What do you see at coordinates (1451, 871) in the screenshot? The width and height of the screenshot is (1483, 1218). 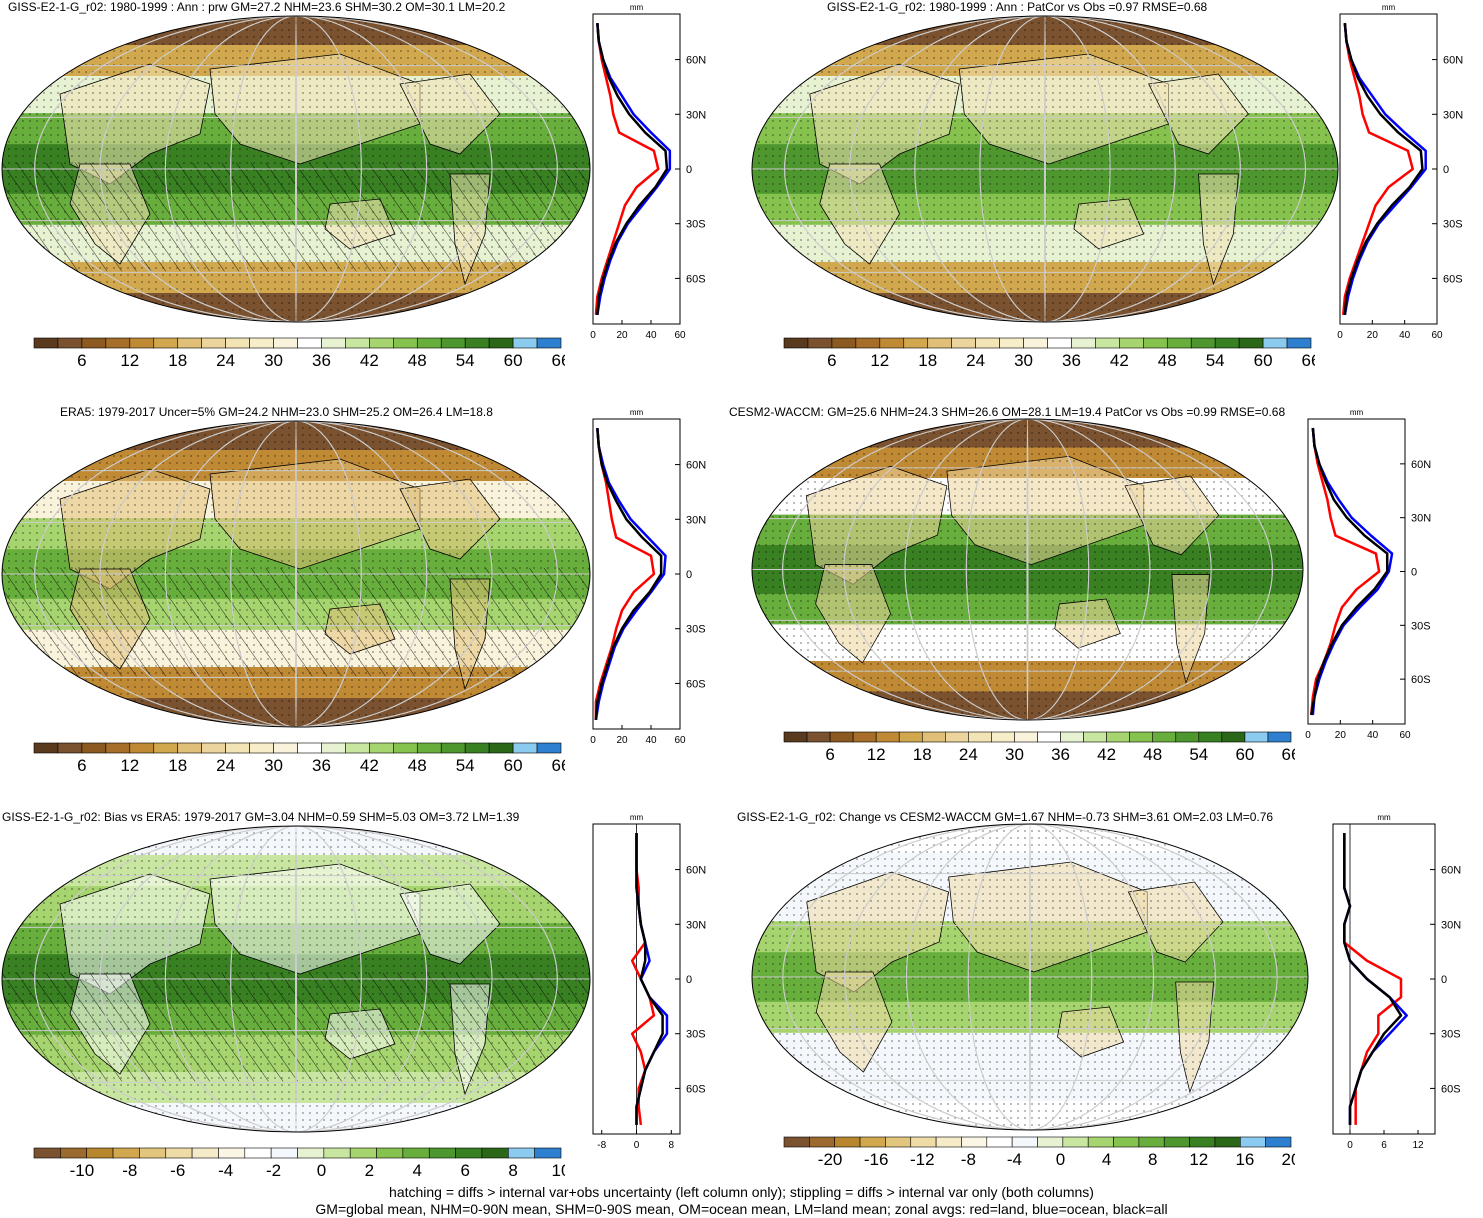 I see `lat-tick-label: 60N` at bounding box center [1451, 871].